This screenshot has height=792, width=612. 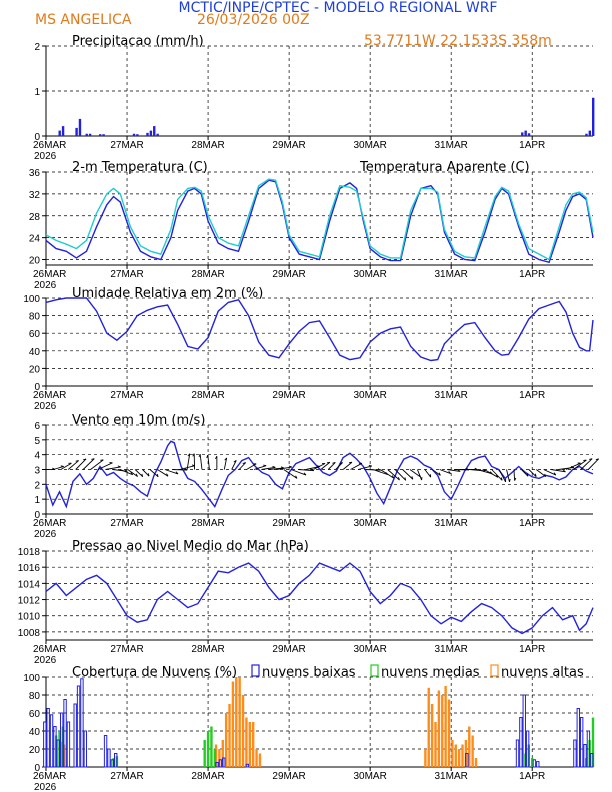 What do you see at coordinates (37, 456) in the screenshot?
I see `ytick-label: 4` at bounding box center [37, 456].